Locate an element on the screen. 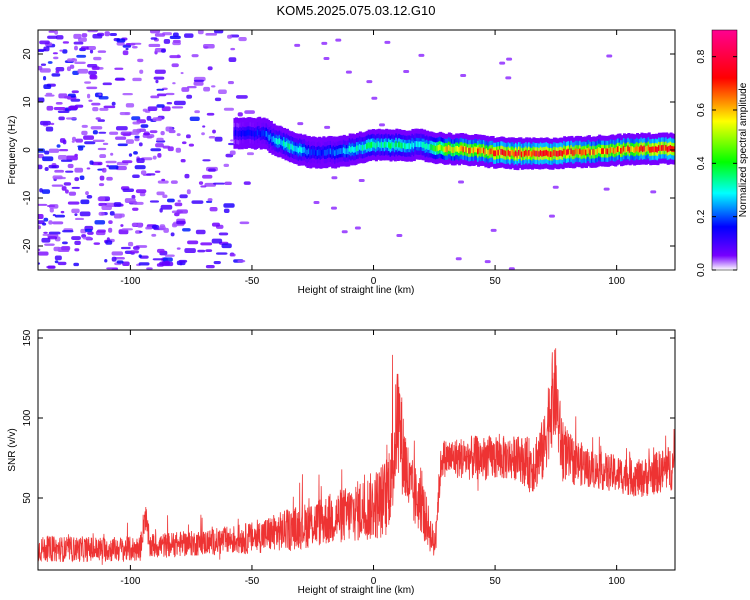  y-tick-label: 150 is located at coordinates (27, 337).